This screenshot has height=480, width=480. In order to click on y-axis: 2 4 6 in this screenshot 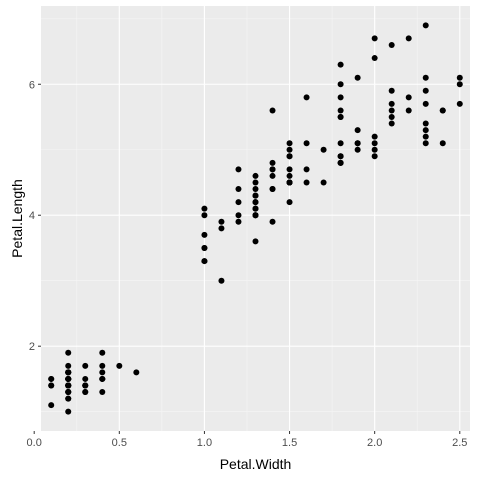, I will do `click(35, 216)`.